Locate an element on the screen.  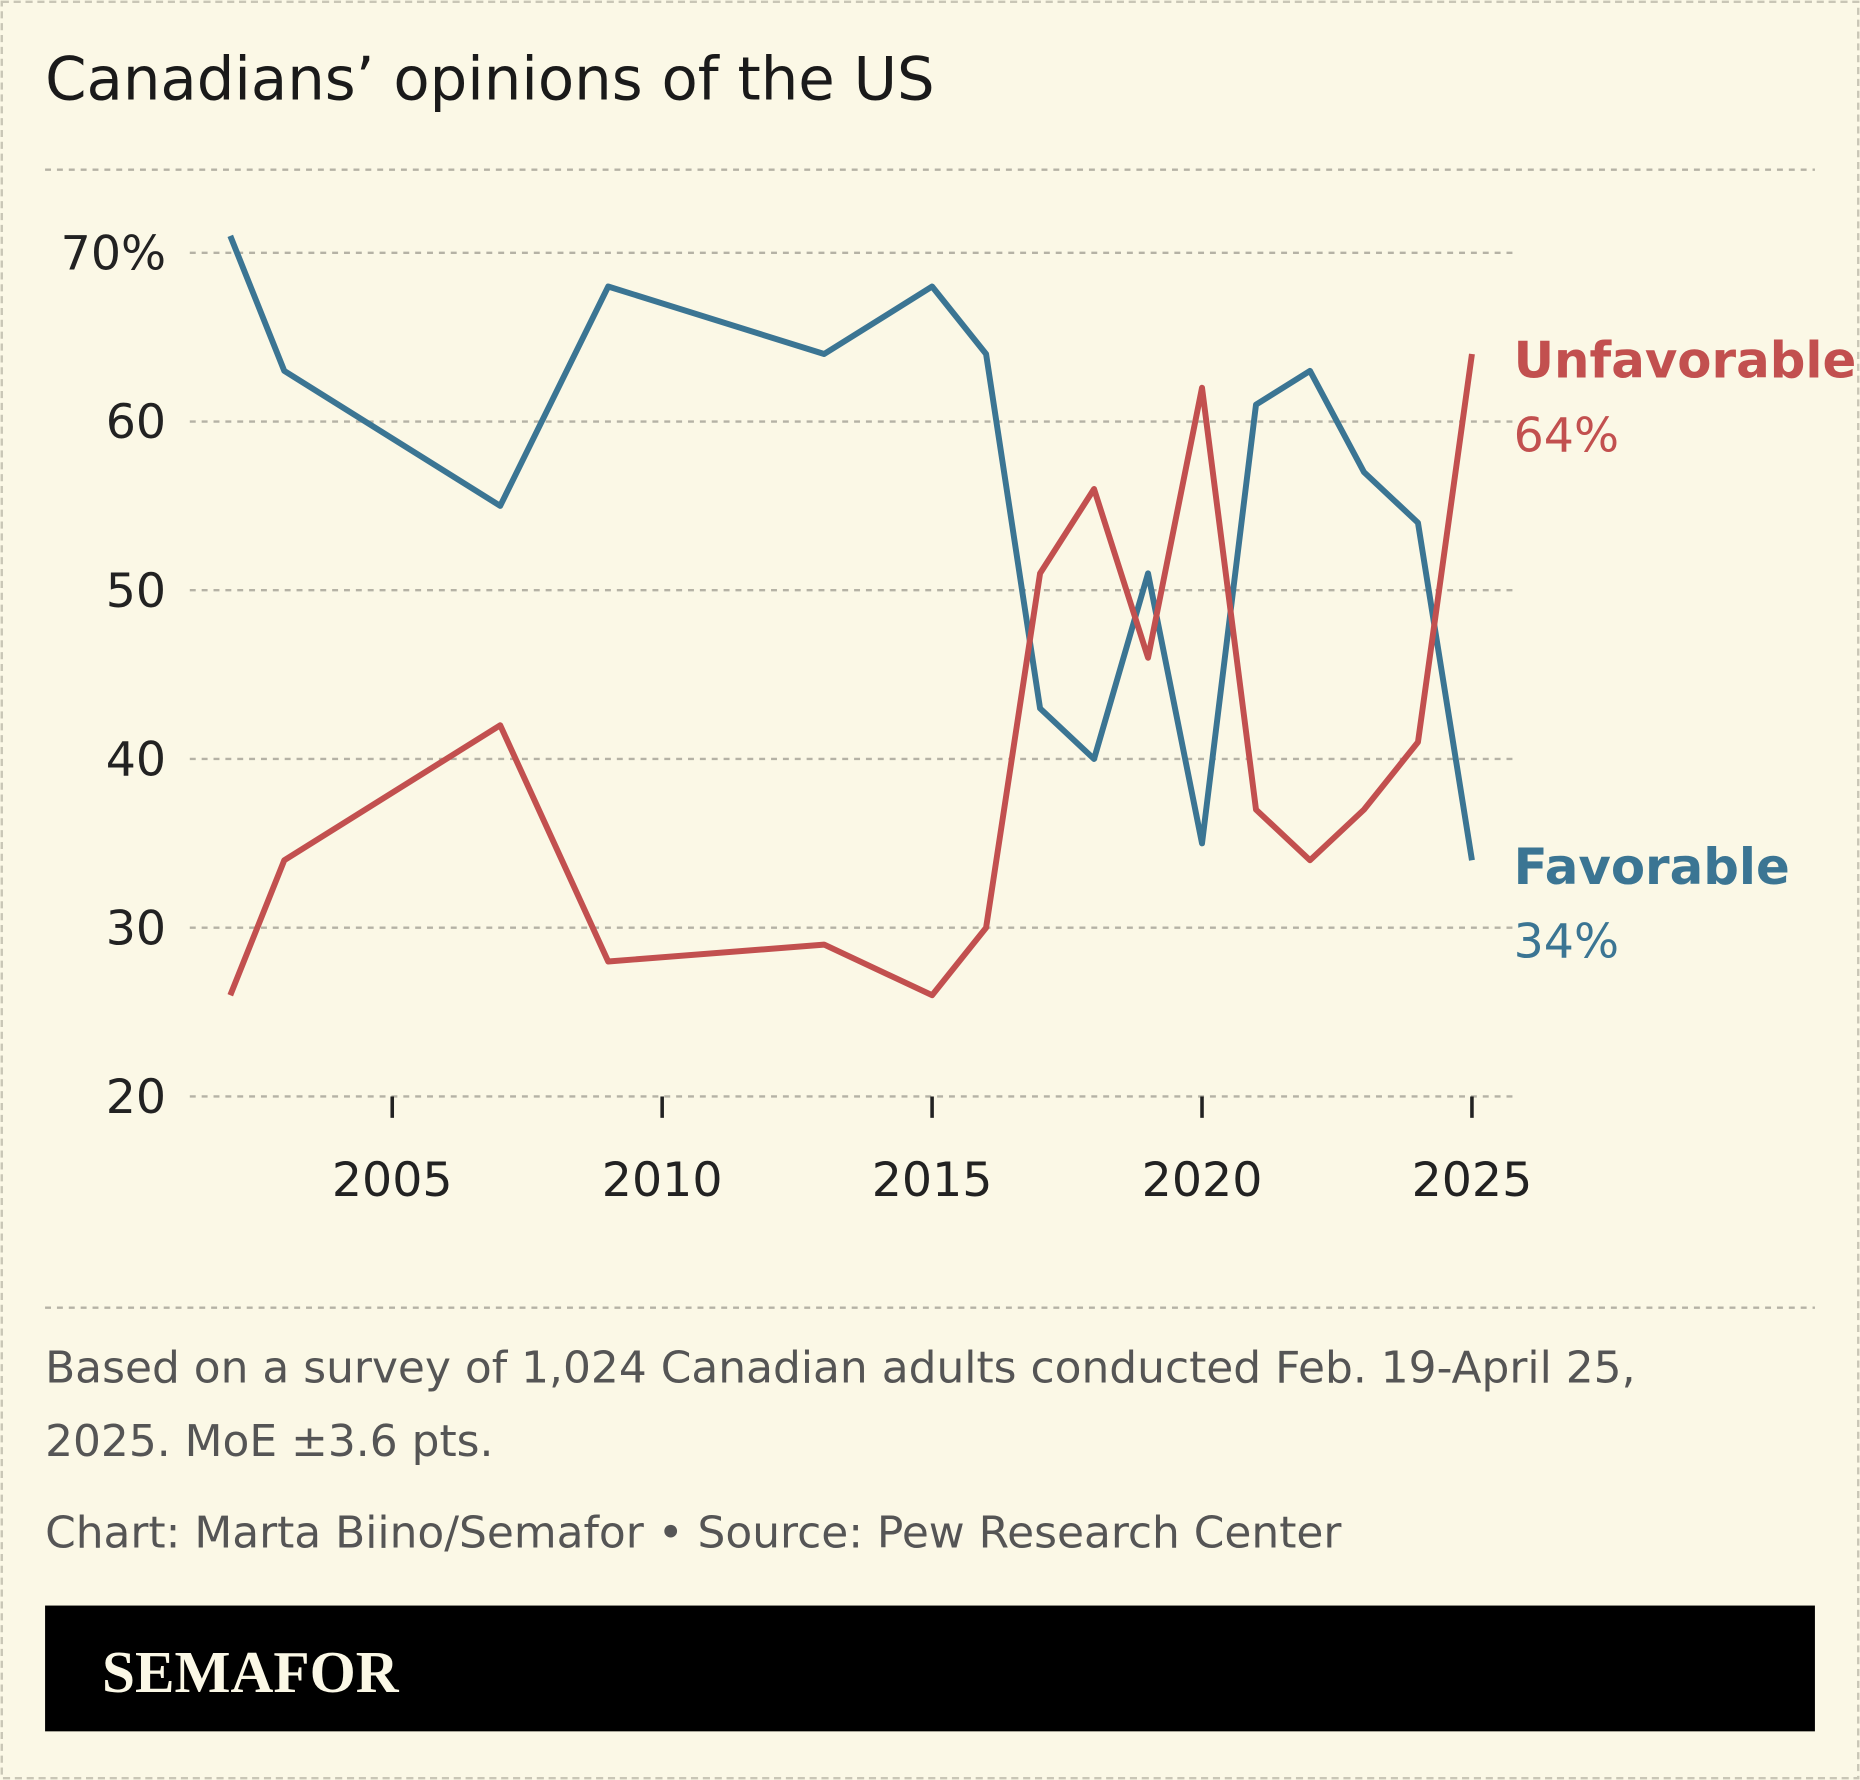
x-tick-label: 2005 is located at coordinates (392, 1180).